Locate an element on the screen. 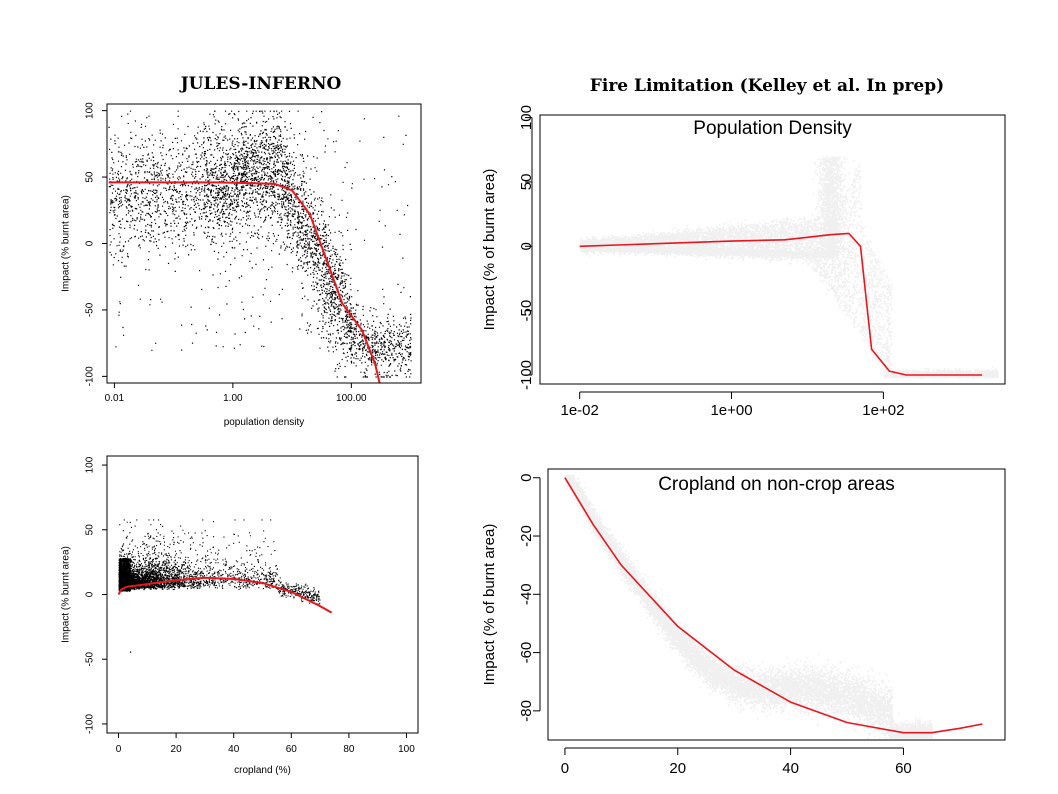  x-tick-label: 80 is located at coordinates (349, 749).